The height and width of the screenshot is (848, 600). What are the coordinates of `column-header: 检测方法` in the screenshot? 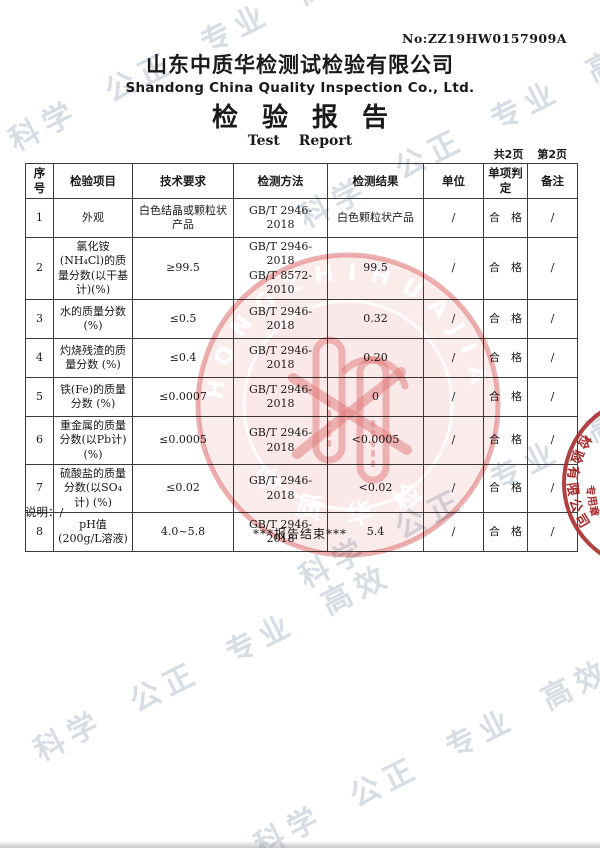 It's located at (280, 181).